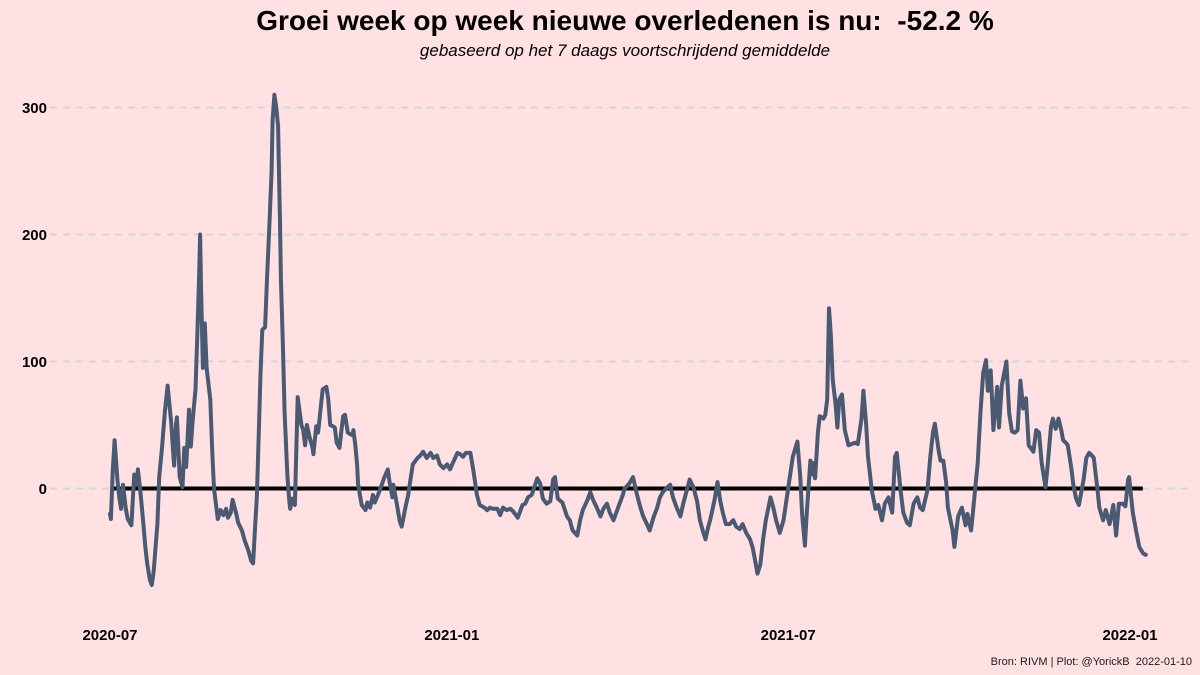 Image resolution: width=1200 pixels, height=675 pixels. Describe the element at coordinates (1091, 662) in the screenshot. I see `source-credit-line: Bron: RIVM | Plot: @YorickB 2022-01-10` at that location.